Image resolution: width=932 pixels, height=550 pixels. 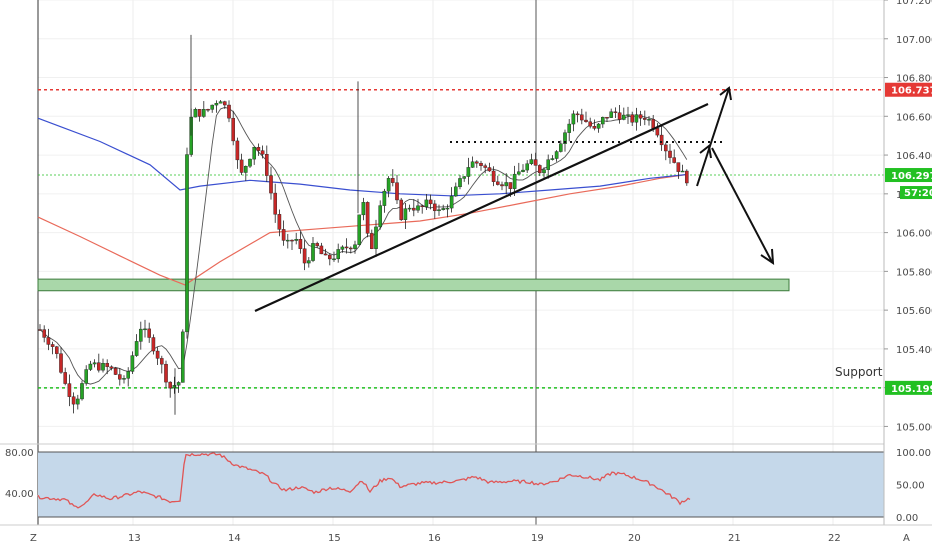 I want to click on rsi-line, so click(x=364, y=480).